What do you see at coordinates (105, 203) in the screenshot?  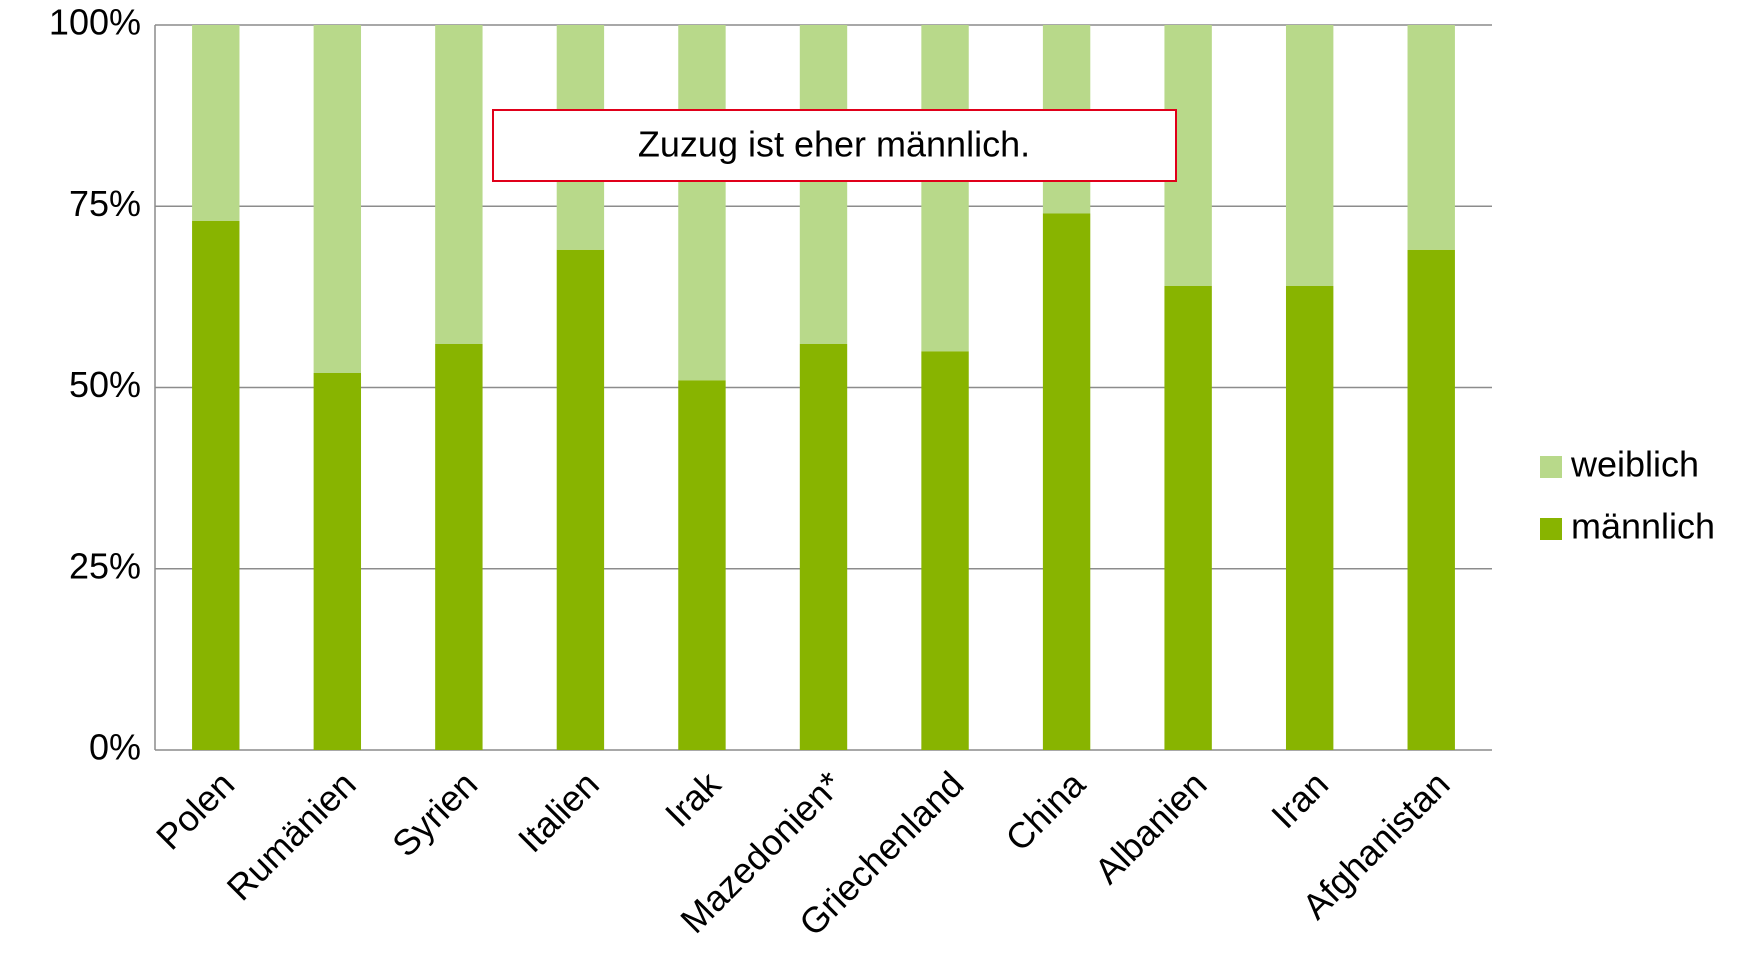 I see `y-tick-label: 75%` at bounding box center [105, 203].